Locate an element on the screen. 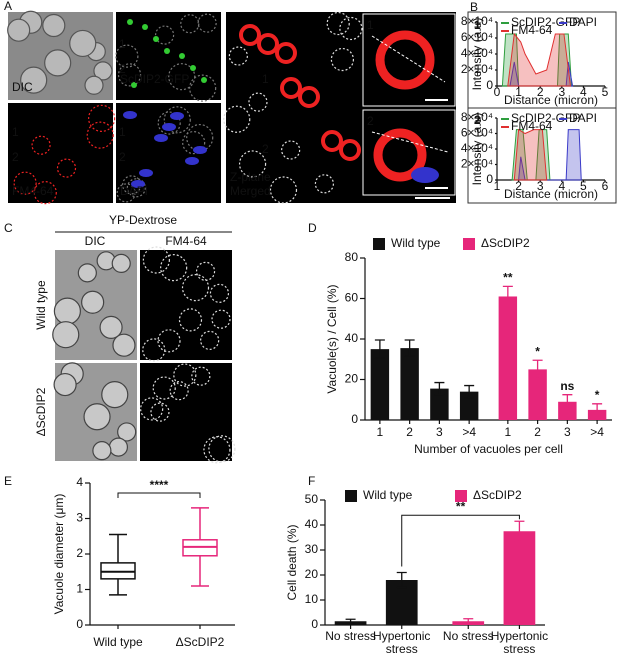 The width and height of the screenshot is (617, 660). label: ** is located at coordinates (508, 278).